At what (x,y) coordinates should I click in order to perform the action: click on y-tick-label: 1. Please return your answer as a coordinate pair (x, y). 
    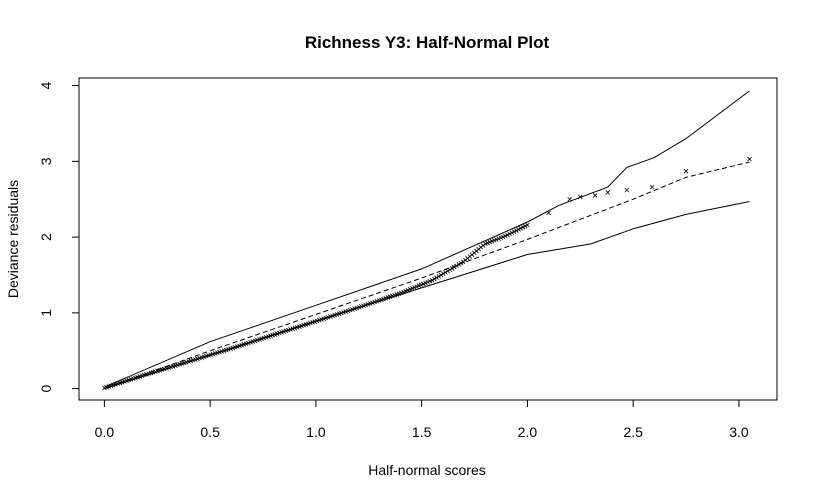
    Looking at the image, I should click on (46, 313).